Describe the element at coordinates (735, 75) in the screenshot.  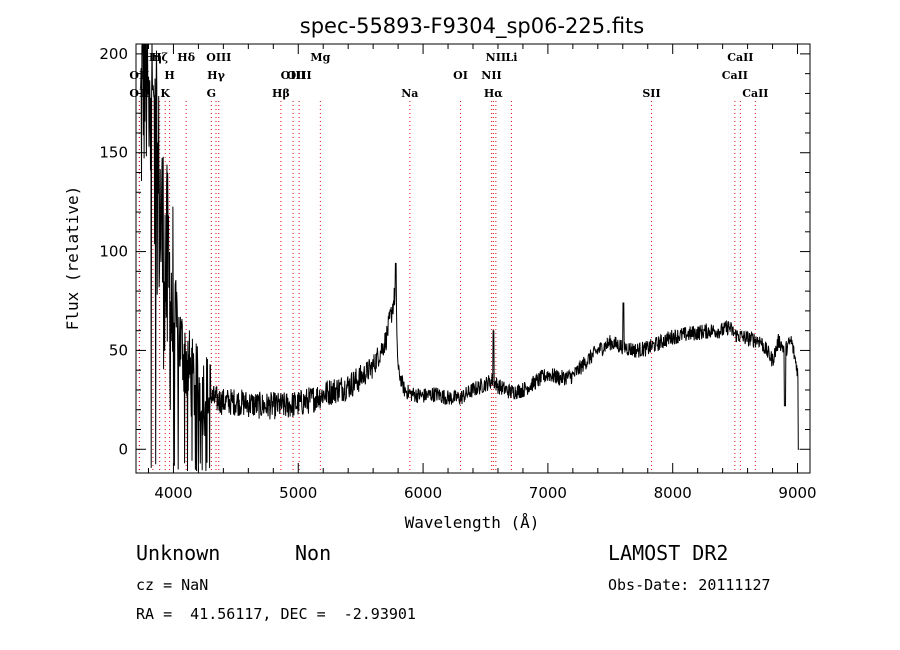
I see `line-label-21: CaII` at that location.